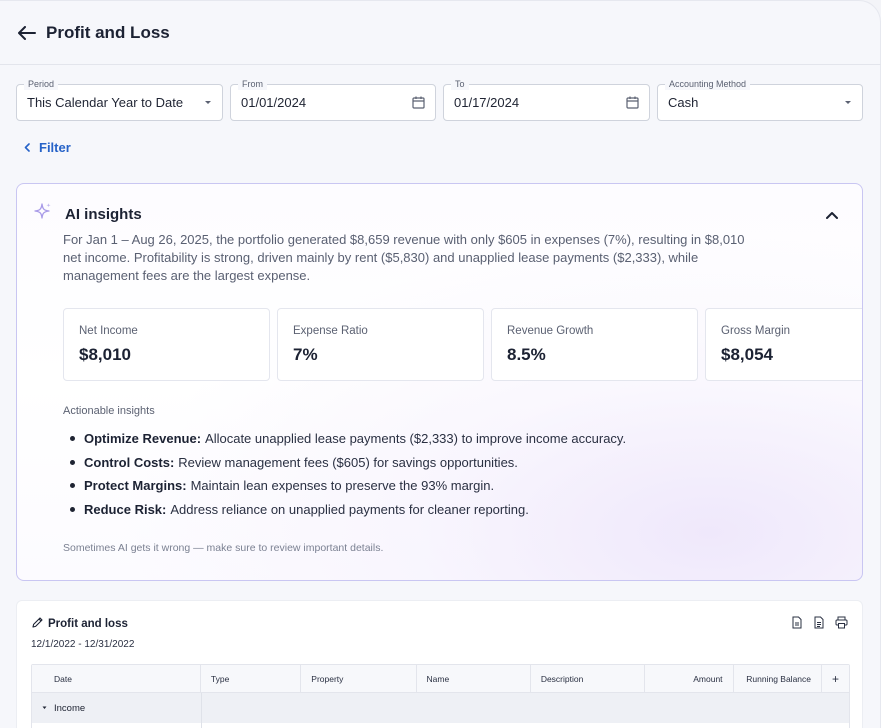 Image resolution: width=881 pixels, height=728 pixels. Describe the element at coordinates (108, 331) in the screenshot. I see `metric-label: Net Income` at that location.